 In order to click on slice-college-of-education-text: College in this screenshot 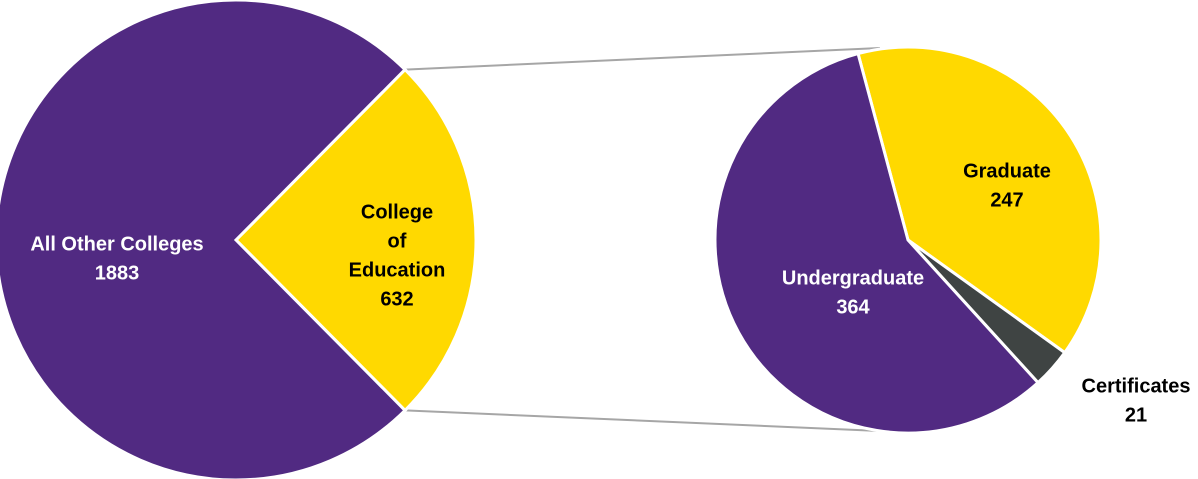, I will do `click(397, 213)`.